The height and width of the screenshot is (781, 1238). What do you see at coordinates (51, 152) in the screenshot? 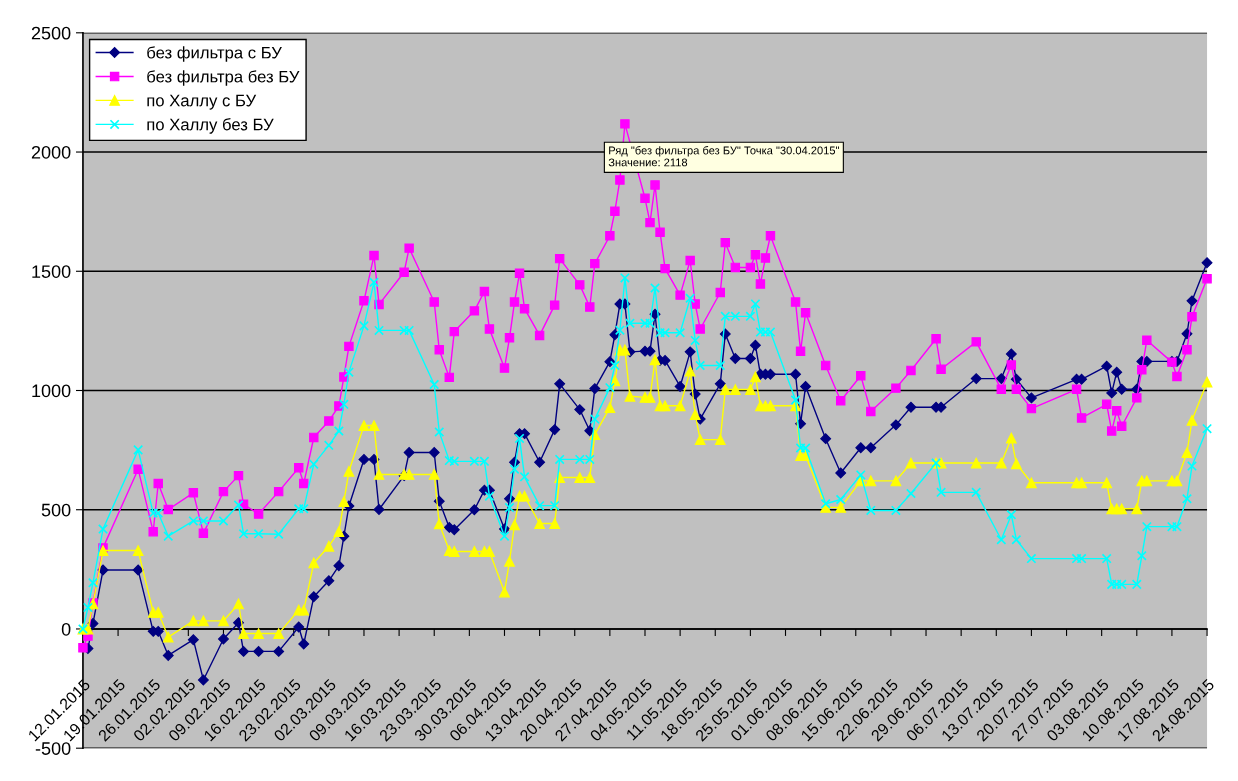
I see `y-tick-label: 2000` at bounding box center [51, 152].